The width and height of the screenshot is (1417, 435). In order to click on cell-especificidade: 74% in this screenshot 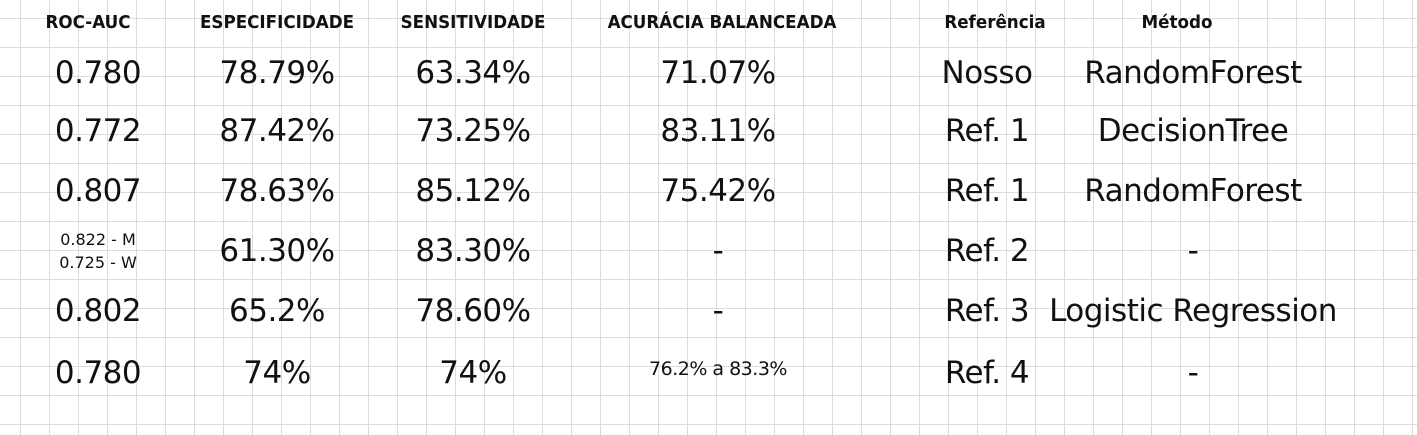, I will do `click(277, 373)`.